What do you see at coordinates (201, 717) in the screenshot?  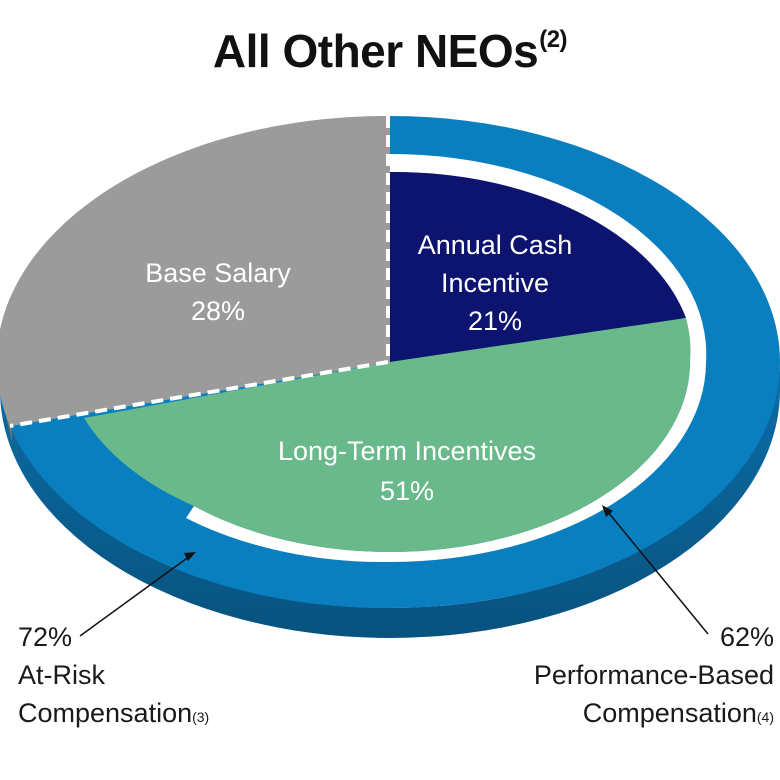 I see `at-risk-footnote: (3)` at bounding box center [201, 717].